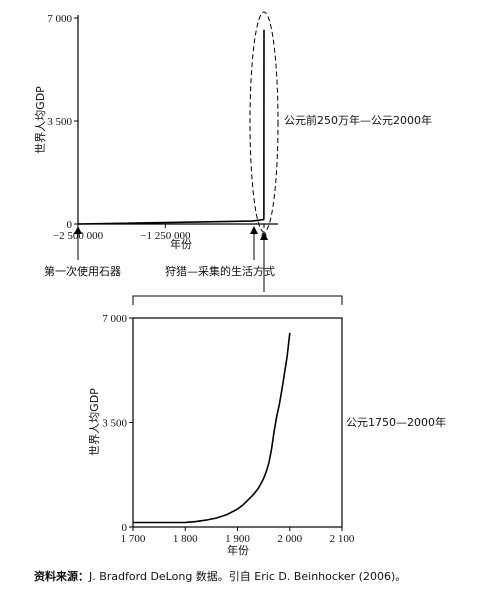 This screenshot has height=595, width=480. What do you see at coordinates (238, 550) in the screenshot?
I see `bottom-x-axis-label: 年份` at bounding box center [238, 550].